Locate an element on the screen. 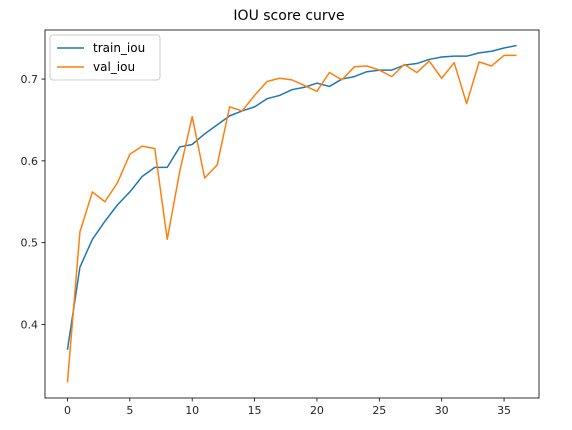 The width and height of the screenshot is (572, 430). y-tick-label: 0.7 is located at coordinates (30, 79).